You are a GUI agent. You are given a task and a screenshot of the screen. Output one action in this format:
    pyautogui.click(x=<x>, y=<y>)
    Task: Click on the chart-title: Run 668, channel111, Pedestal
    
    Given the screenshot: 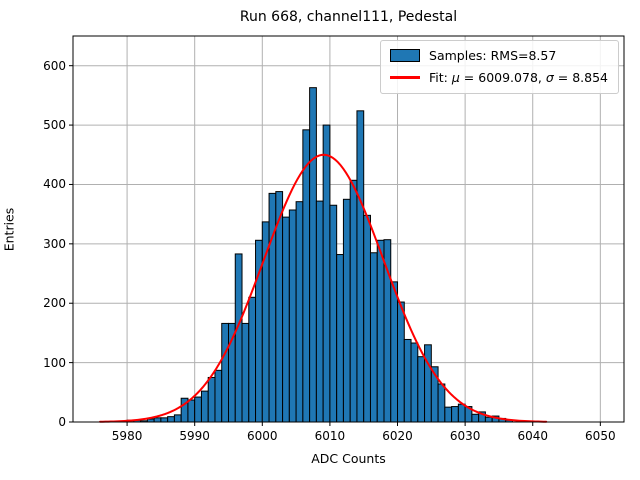 What is the action you would take?
    pyautogui.click(x=348, y=17)
    